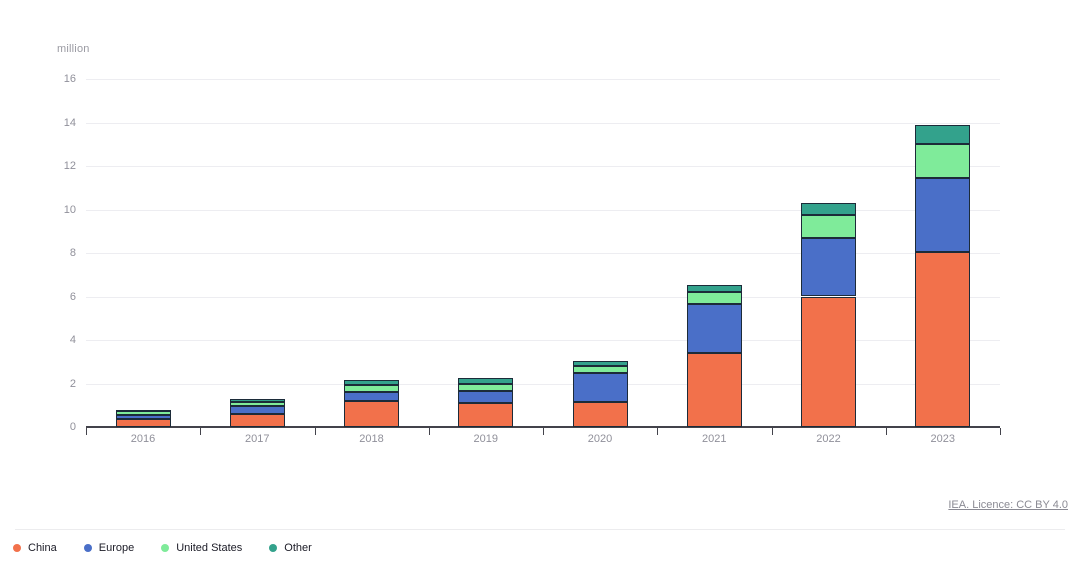  Describe the element at coordinates (600, 387) in the screenshot. I see `bar-2020-europe` at that location.